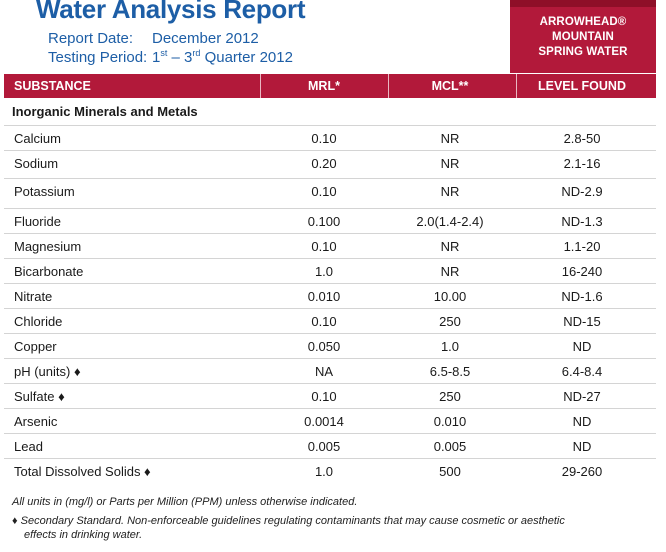 Image resolution: width=666 pixels, height=552 pixels. I want to click on table-row: Potassium 0.10 NR ND-2.9, so click(330, 191).